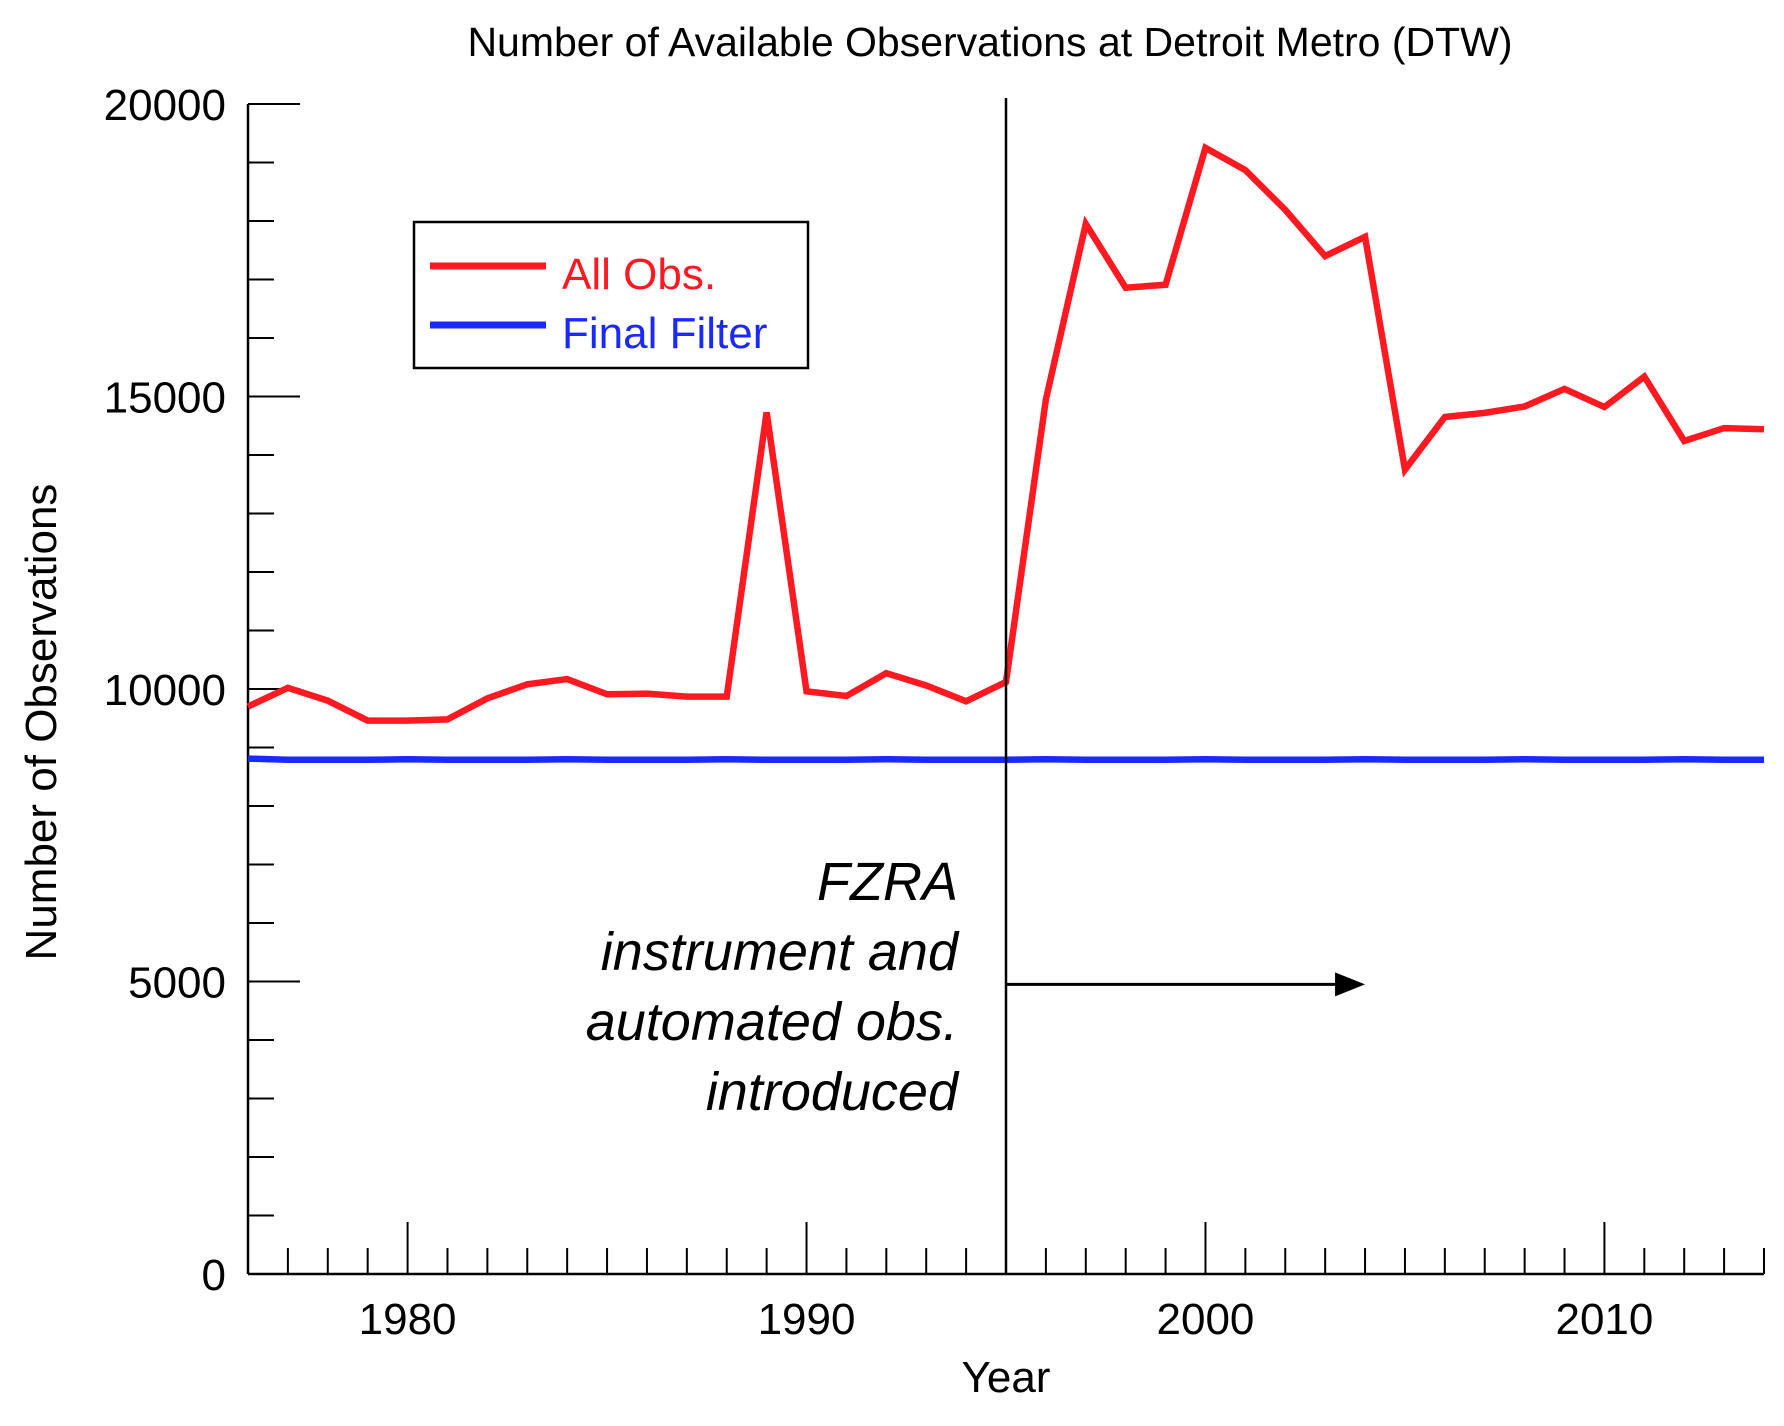 The height and width of the screenshot is (1426, 1784). I want to click on y-tick-label: 5000, so click(177, 983).